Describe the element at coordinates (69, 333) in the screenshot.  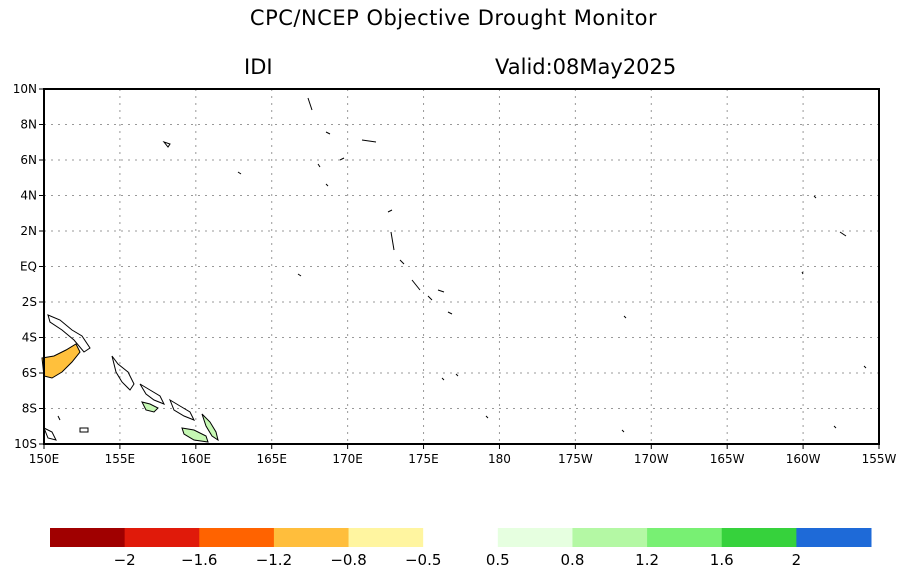
I see `island-new-ireland` at that location.